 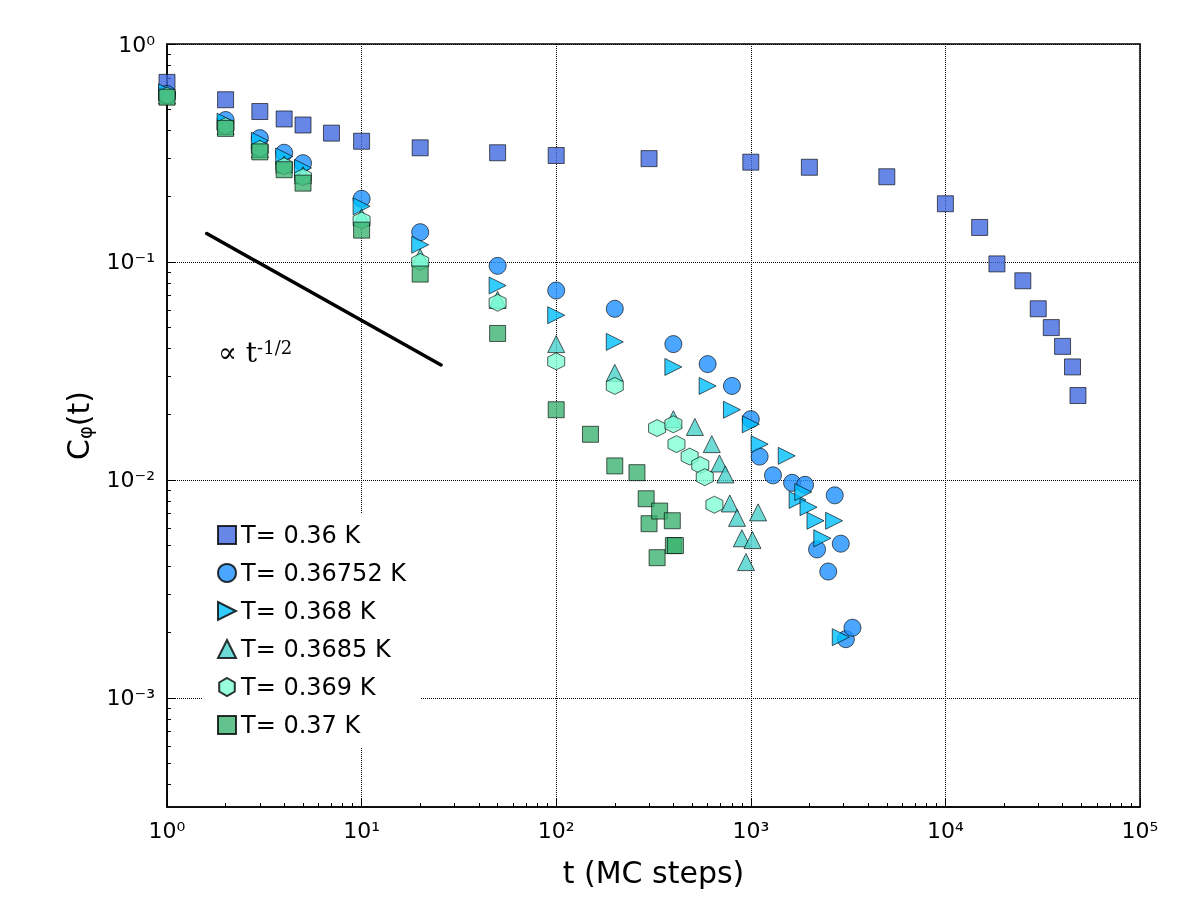 What do you see at coordinates (301, 535) in the screenshot?
I see `legend-label: T= 0.36 K` at bounding box center [301, 535].